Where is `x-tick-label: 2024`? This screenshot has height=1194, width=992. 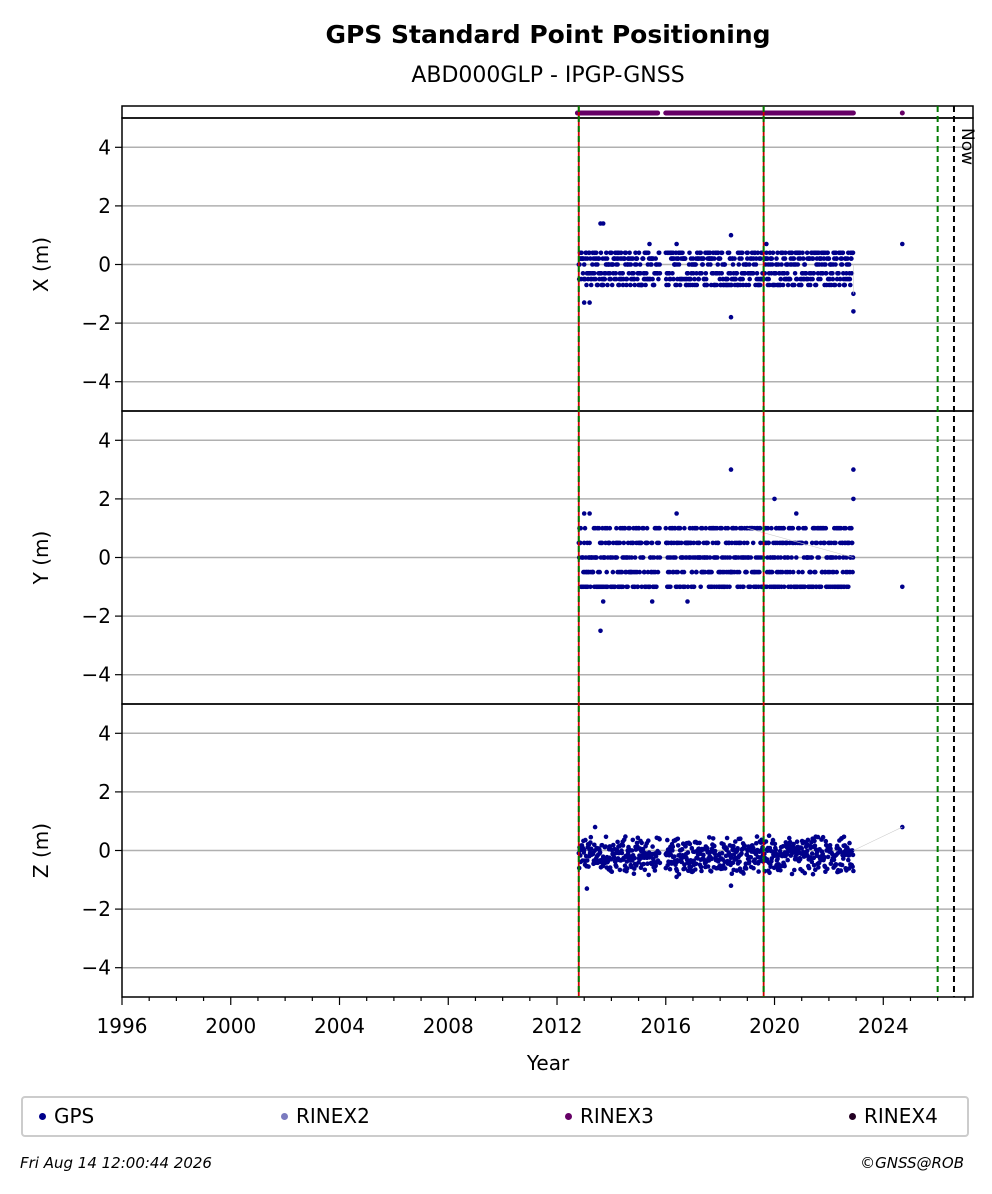 x-tick-label: 2024 is located at coordinates (883, 1026).